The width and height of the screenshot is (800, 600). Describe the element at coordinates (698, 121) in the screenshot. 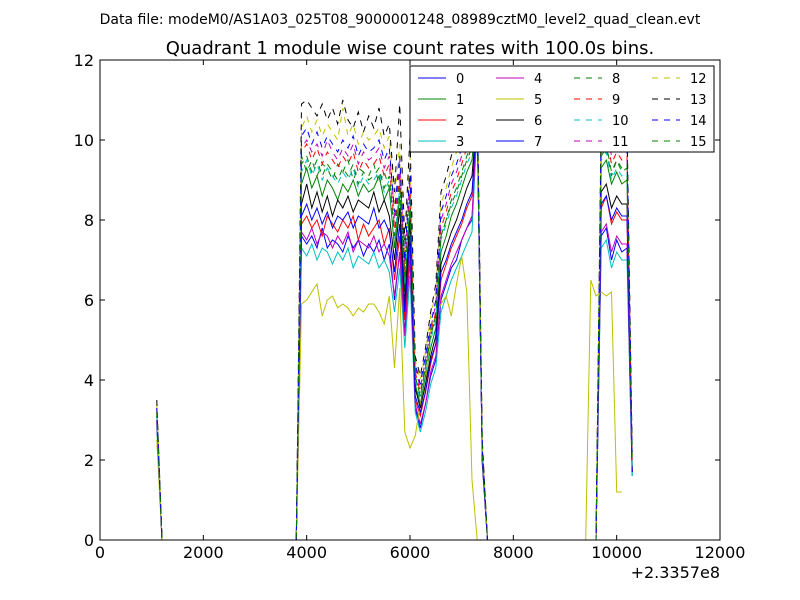

I see `legend-label: 14` at that location.